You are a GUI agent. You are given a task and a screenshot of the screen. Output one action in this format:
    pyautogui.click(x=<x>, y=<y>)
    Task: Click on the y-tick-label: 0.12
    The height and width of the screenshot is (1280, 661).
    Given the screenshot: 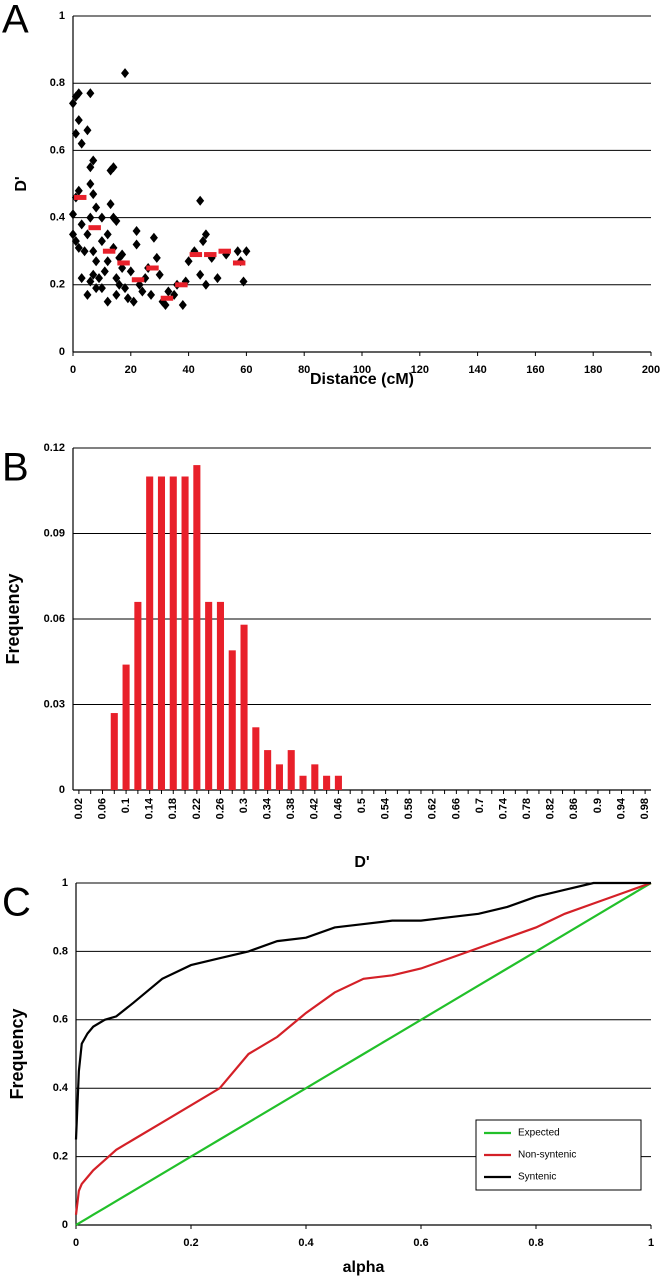 What is the action you would take?
    pyautogui.click(x=54, y=448)
    